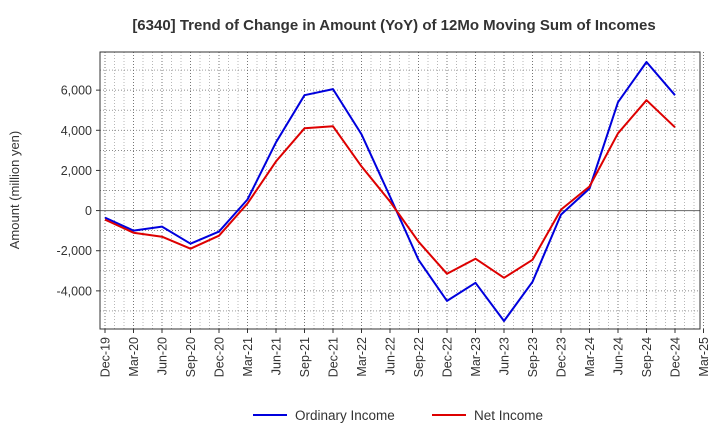  I want to click on x-tick-label: Mar-22, so click(362, 357).